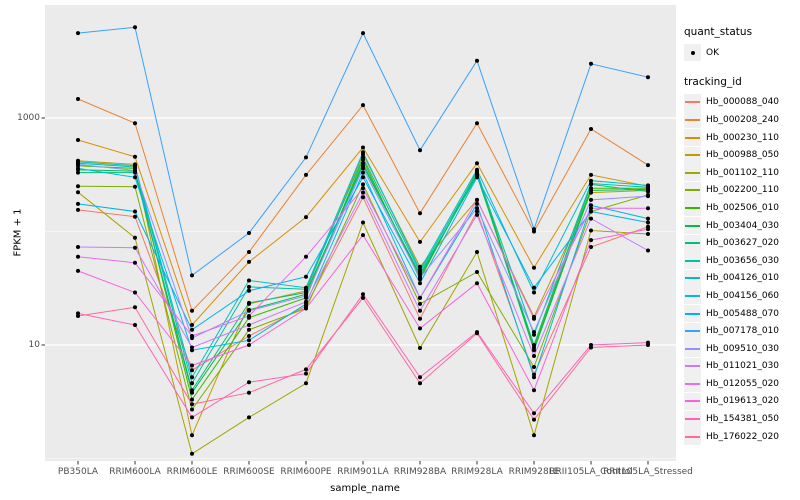  Describe the element at coordinates (741, 296) in the screenshot. I see `legend-item-Hb_004156_060: Hb_004156_060` at that location.